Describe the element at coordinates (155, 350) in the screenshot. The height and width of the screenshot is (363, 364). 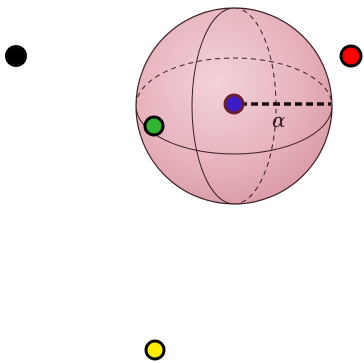
I see `point-yellow` at that location.